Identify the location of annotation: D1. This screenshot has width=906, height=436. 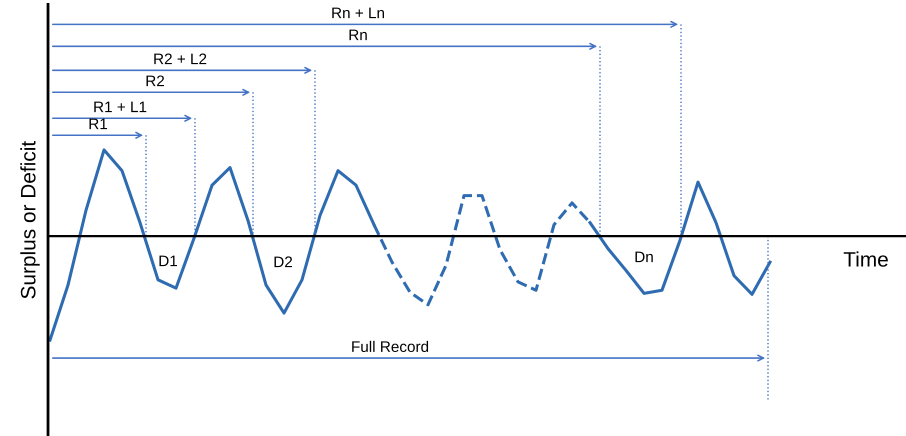
(169, 261).